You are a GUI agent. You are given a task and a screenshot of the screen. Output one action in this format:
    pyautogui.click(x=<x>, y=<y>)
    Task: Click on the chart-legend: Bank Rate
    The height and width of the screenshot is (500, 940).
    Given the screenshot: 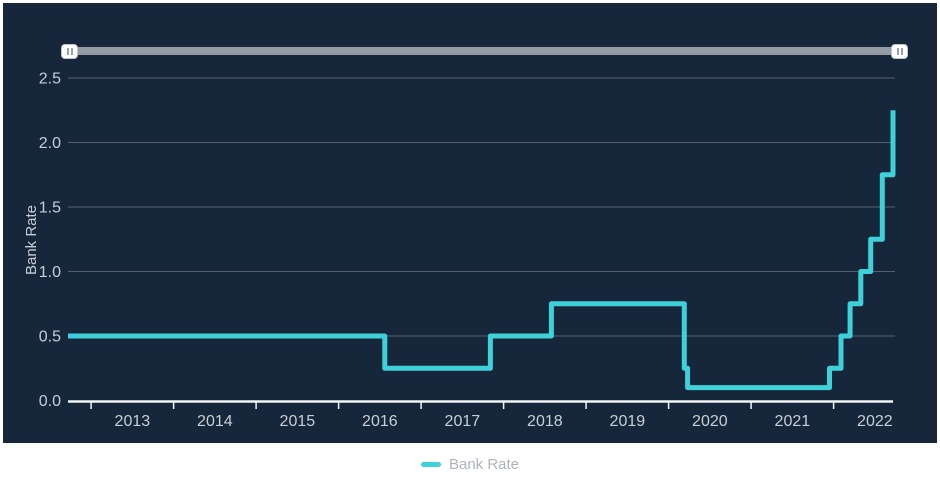 What is the action you would take?
    pyautogui.click(x=470, y=464)
    